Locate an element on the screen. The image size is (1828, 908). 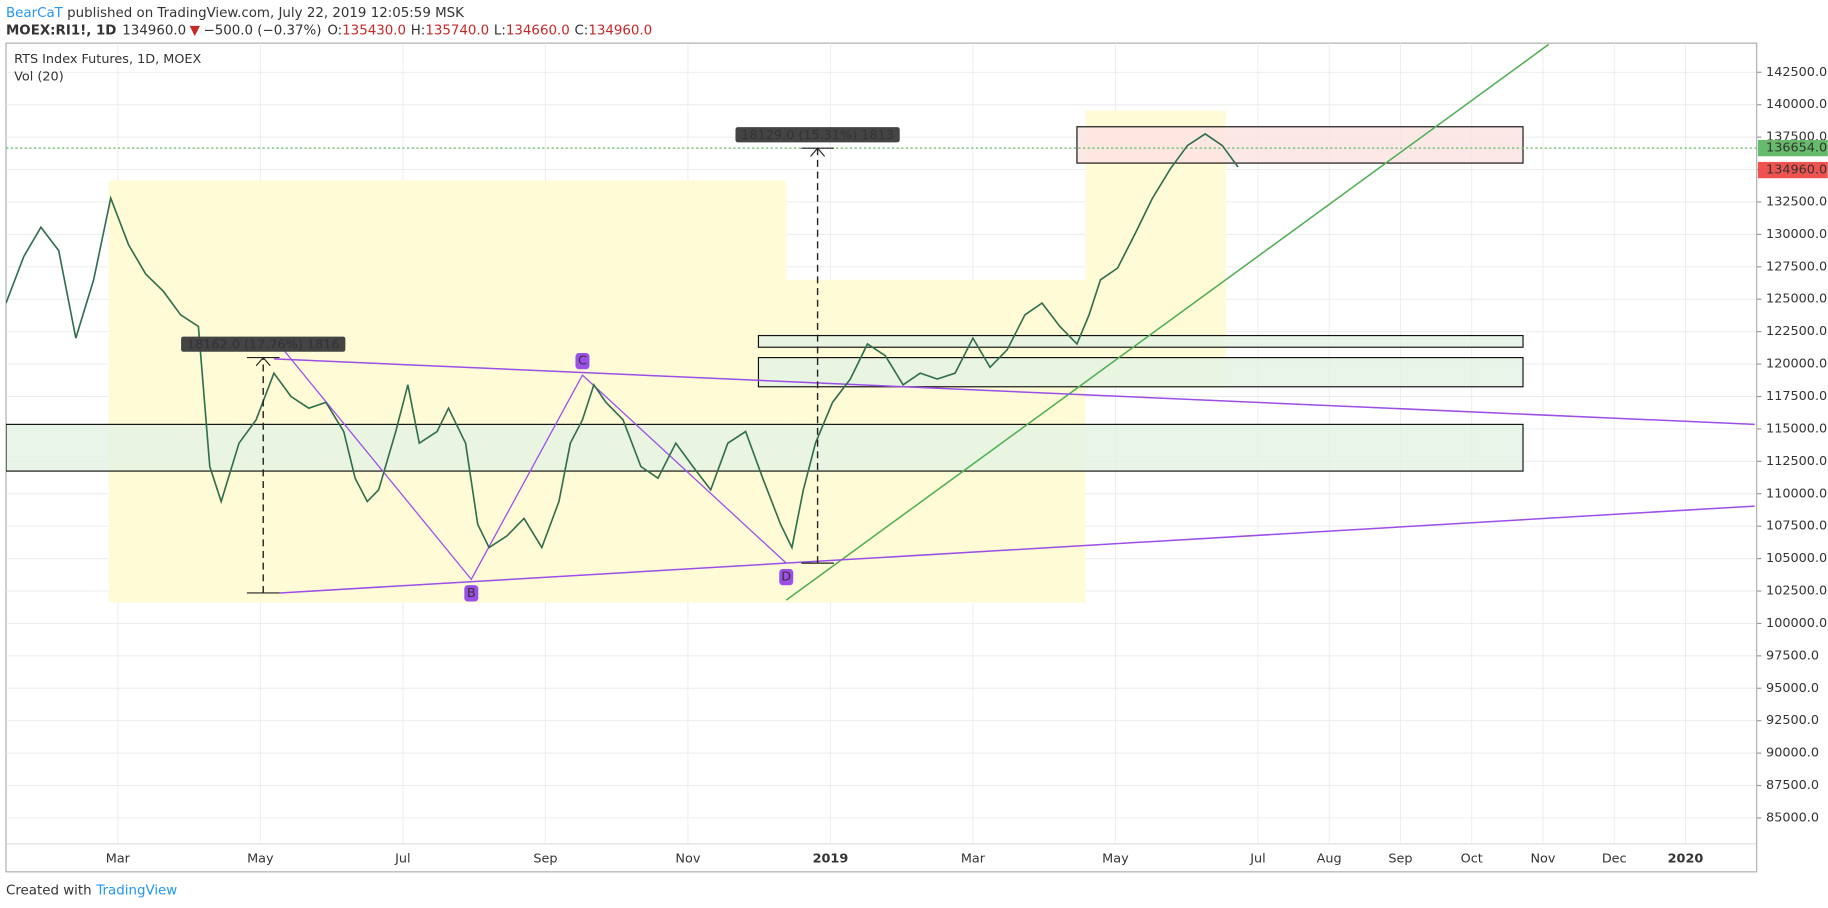
y-tick-label: 125000.0 is located at coordinates (1796, 299).